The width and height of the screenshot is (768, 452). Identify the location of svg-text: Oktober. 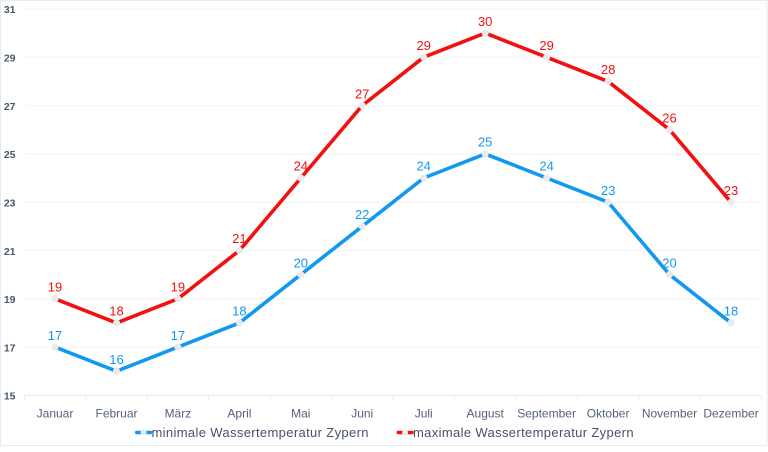
(608, 414).